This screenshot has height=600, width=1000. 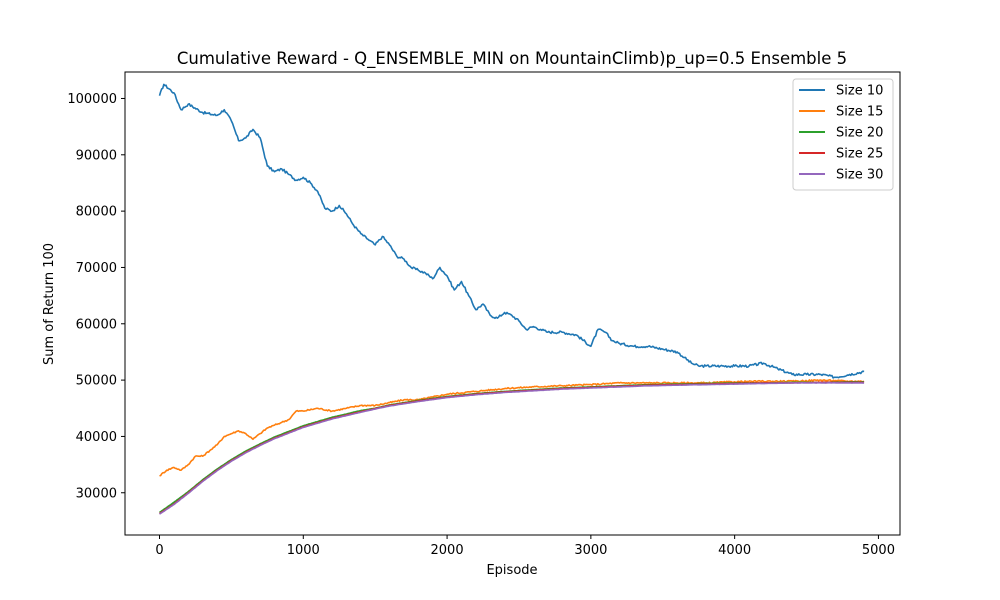 I want to click on y-tick-label: 80000, so click(x=96, y=212).